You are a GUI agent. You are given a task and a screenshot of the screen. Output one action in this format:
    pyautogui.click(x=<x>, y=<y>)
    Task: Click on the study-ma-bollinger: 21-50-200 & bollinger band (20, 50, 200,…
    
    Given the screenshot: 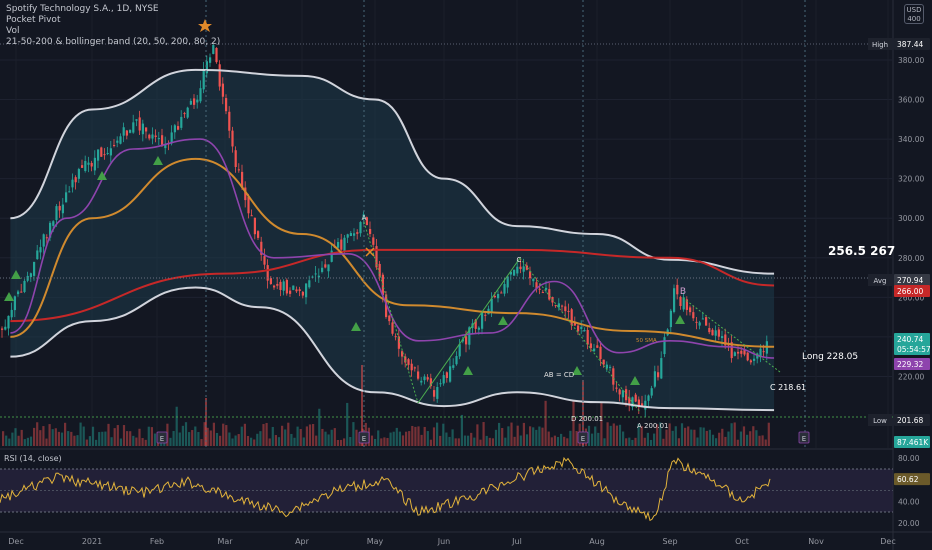 What is the action you would take?
    pyautogui.click(x=113, y=42)
    